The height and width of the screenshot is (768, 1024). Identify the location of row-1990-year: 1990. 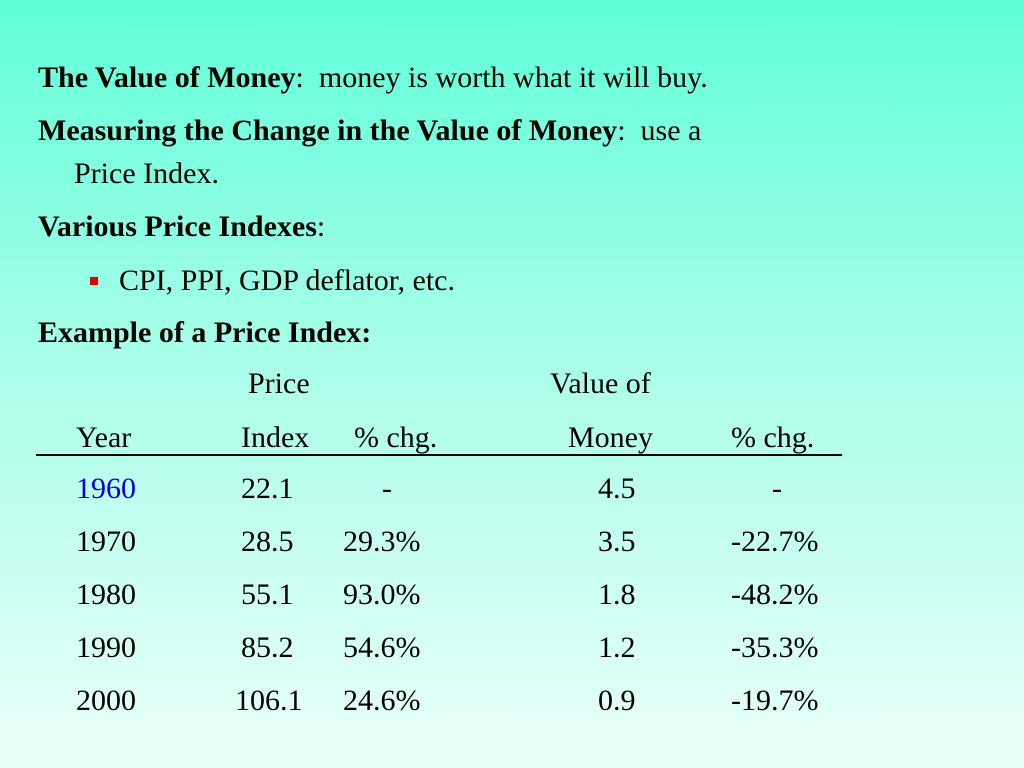
(106, 647).